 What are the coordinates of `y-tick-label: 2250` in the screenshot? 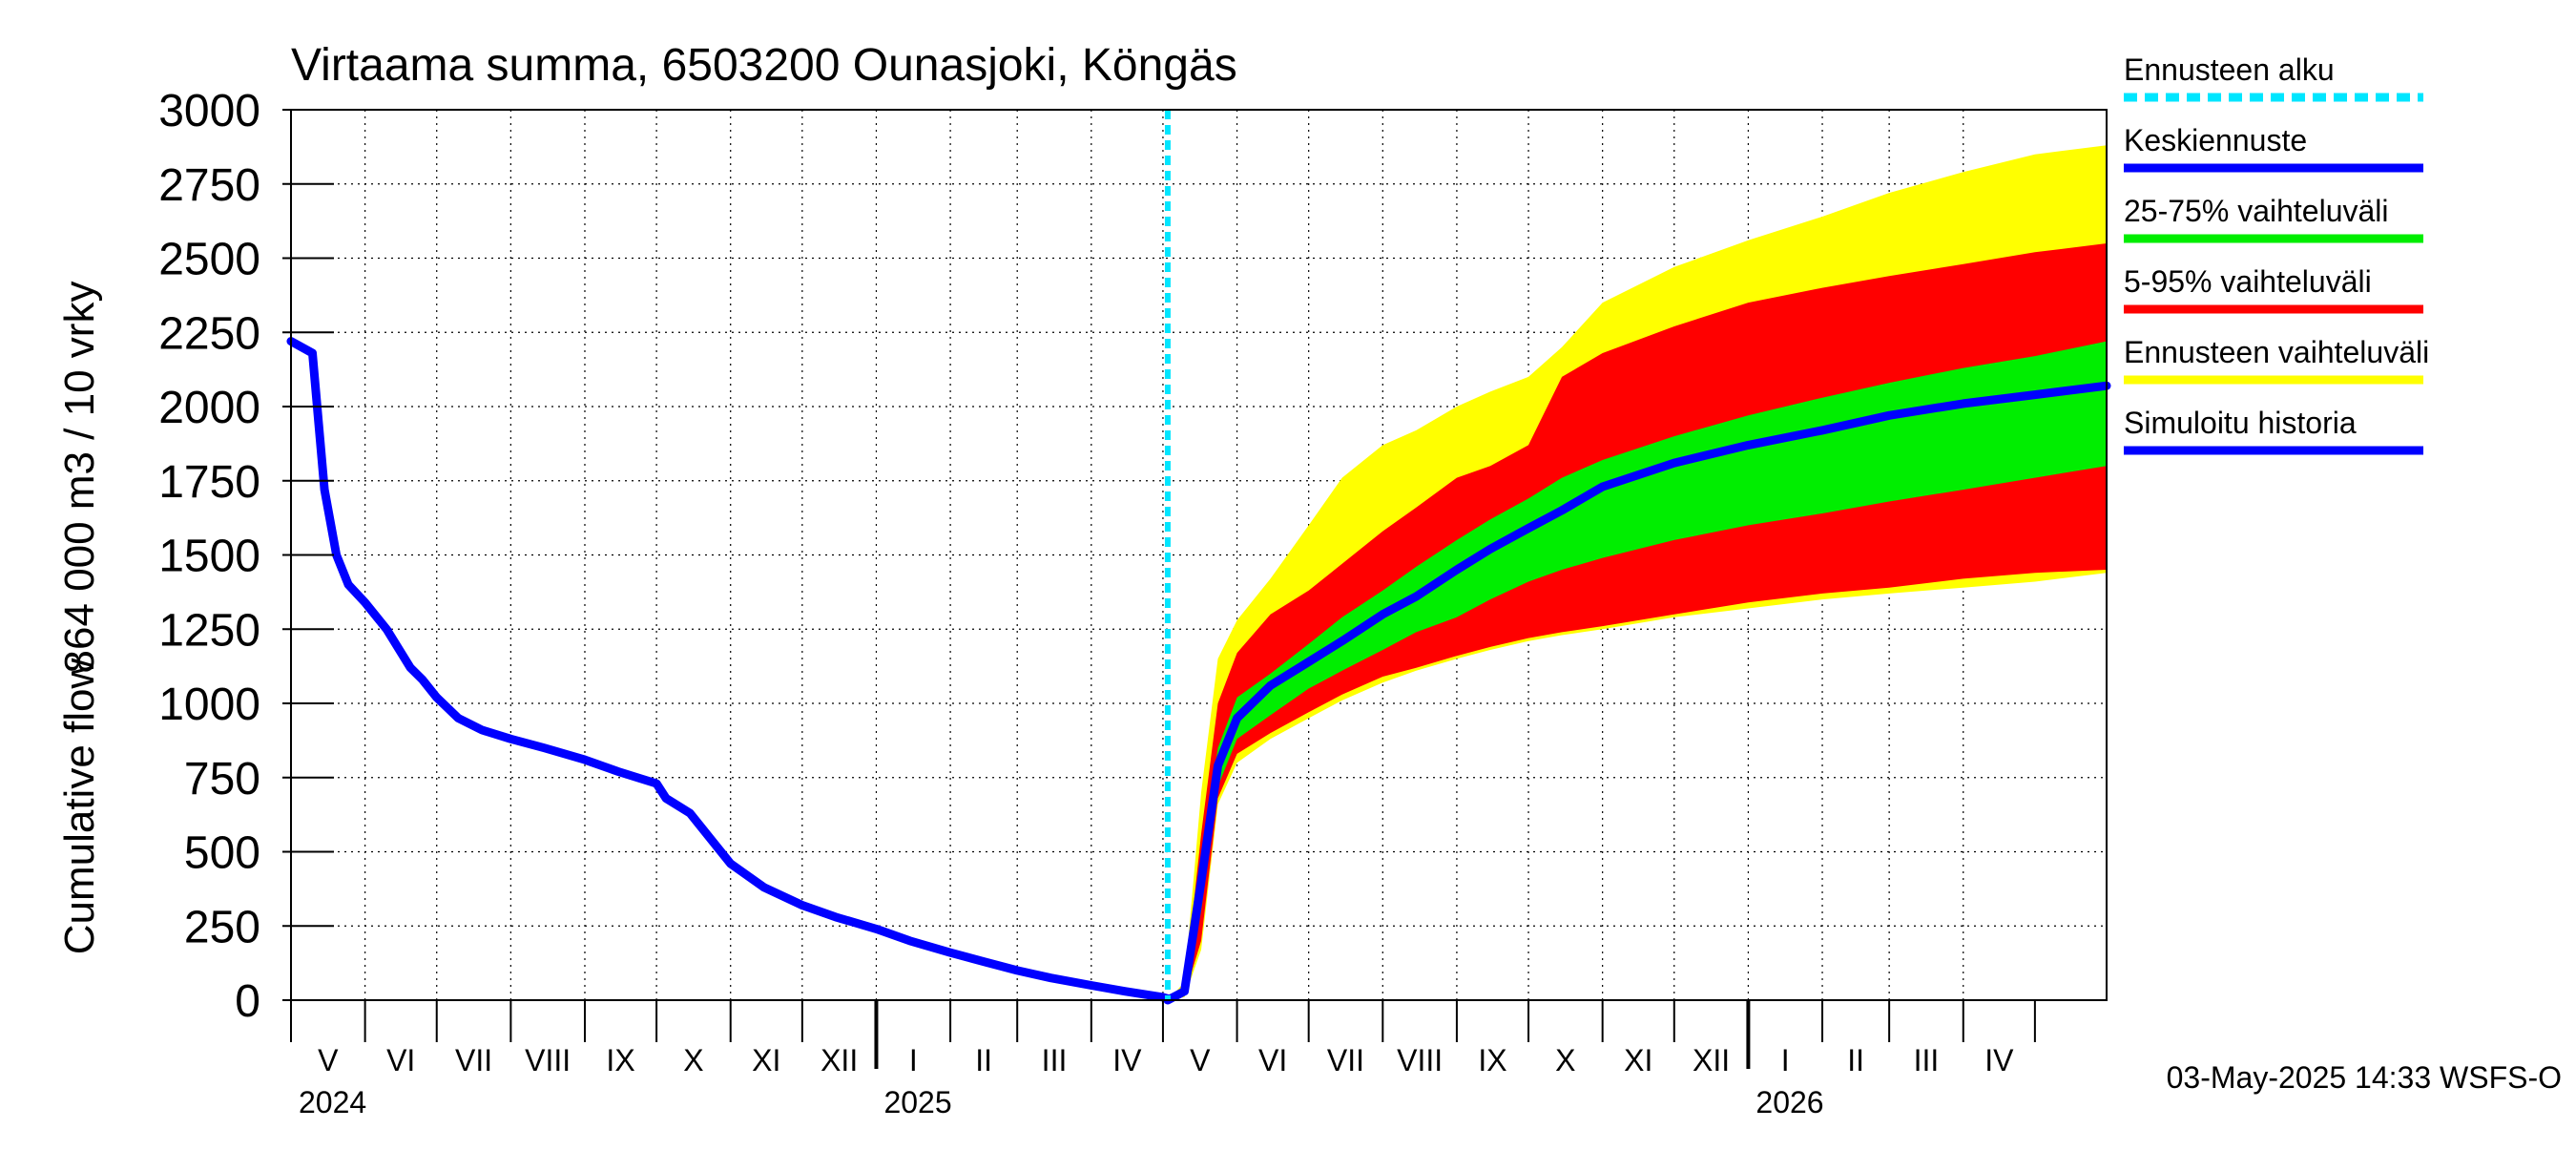 It's located at (209, 333).